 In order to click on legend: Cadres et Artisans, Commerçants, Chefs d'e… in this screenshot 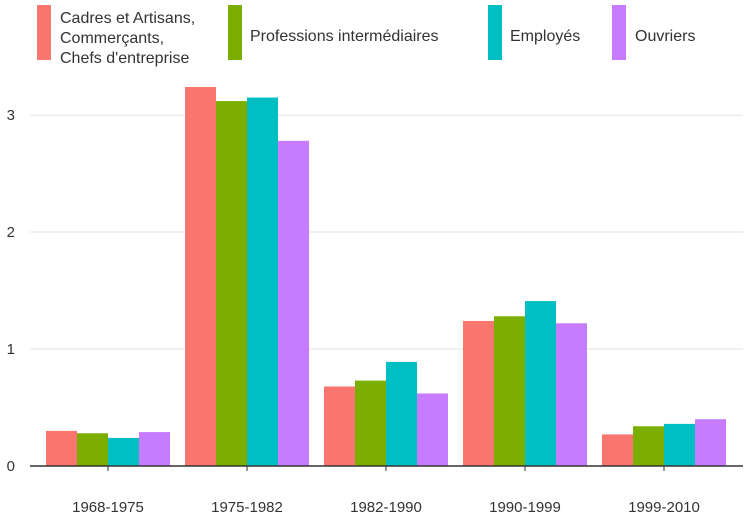, I will do `click(366, 36)`.